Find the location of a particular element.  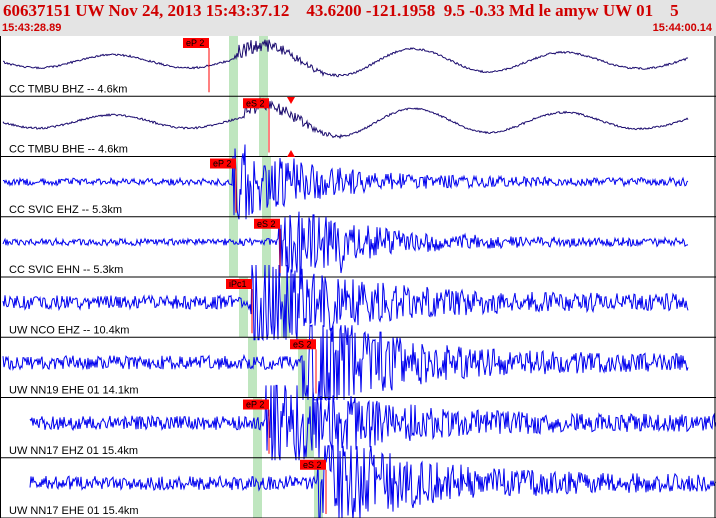

trace-row: eS 2 CC TMBU BHE -- 4.6km is located at coordinates (358, 127).